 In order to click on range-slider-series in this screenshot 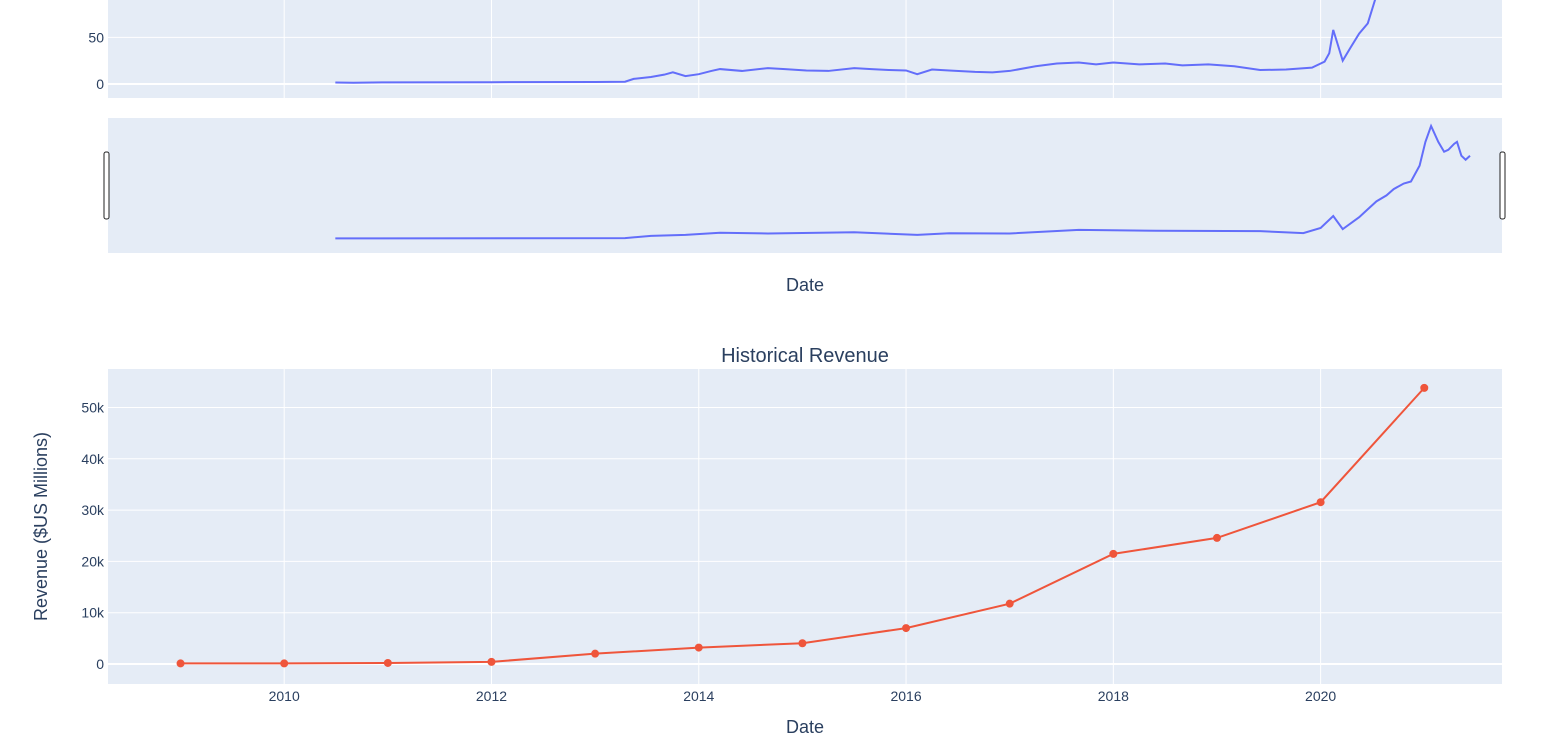, I will do `click(903, 181)`.